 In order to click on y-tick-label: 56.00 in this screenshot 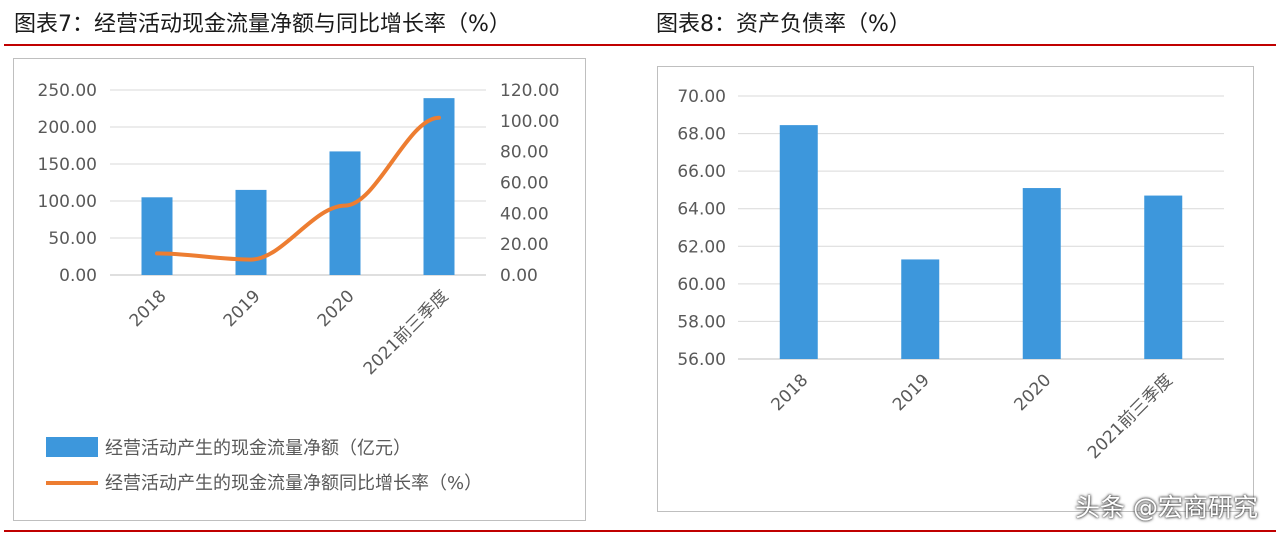, I will do `click(701, 360)`.